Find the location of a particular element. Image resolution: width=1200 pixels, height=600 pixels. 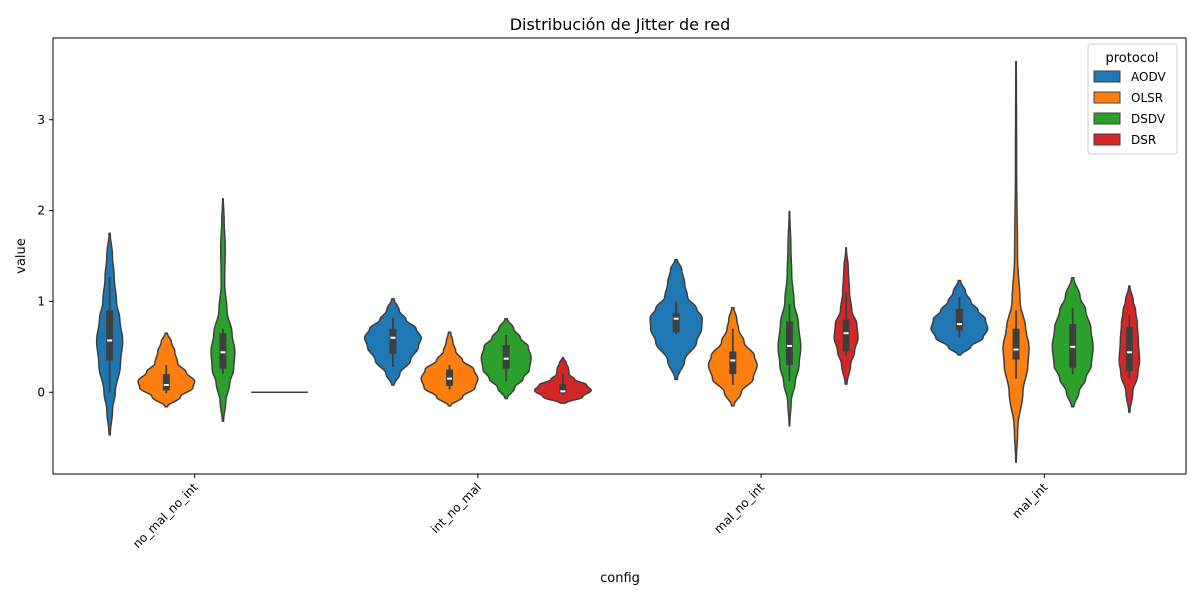

legend-label-DSDV: DSDV is located at coordinates (1148, 119).